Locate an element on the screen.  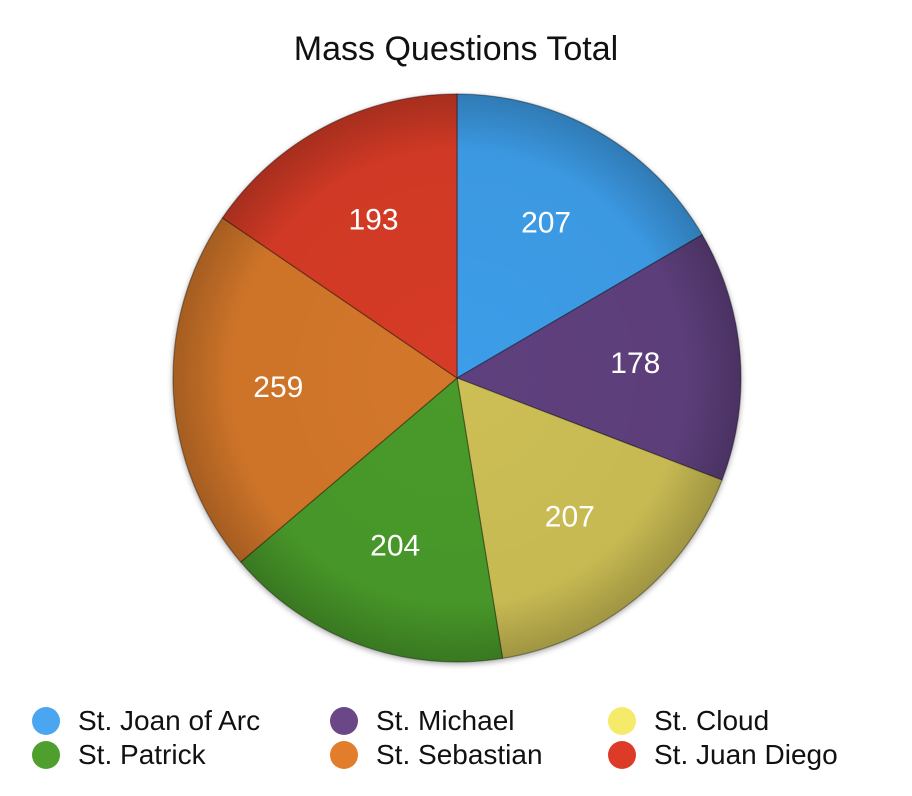
legend-item: St. Cloud is located at coordinates (688, 721).